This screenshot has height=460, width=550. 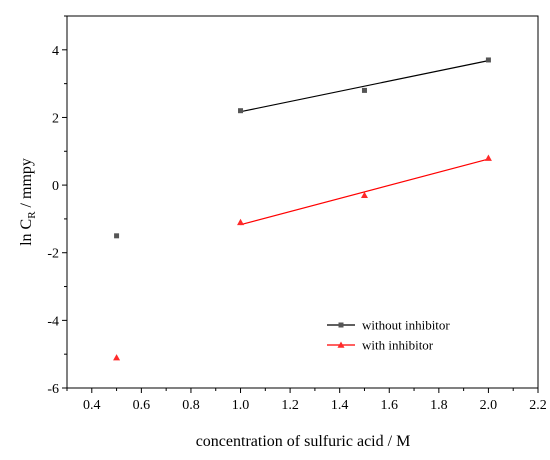 What do you see at coordinates (303, 441) in the screenshot?
I see `x-axis-label: concentration of sulfuric acid / M` at bounding box center [303, 441].